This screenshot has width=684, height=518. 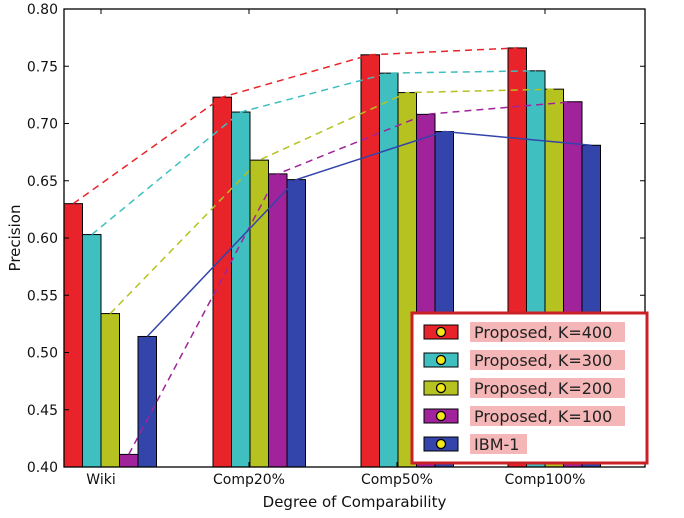 I want to click on x-tick-label: Comp100%, so click(x=545, y=480).